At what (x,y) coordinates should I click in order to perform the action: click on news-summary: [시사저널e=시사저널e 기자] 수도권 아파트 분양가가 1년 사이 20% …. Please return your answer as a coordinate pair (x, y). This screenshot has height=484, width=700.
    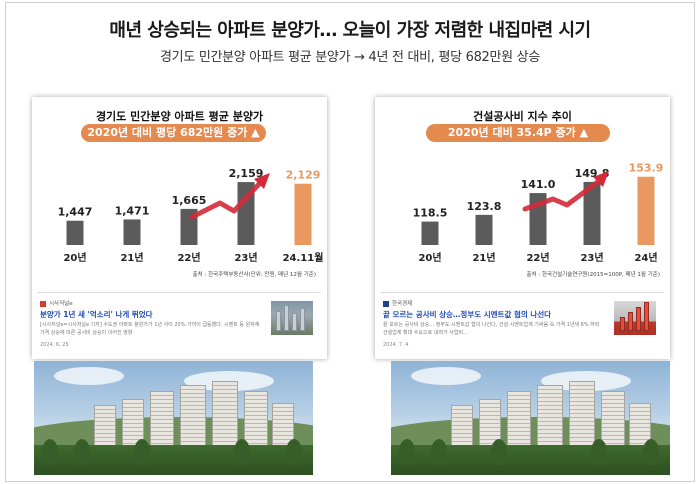
    Looking at the image, I should click on (150, 329).